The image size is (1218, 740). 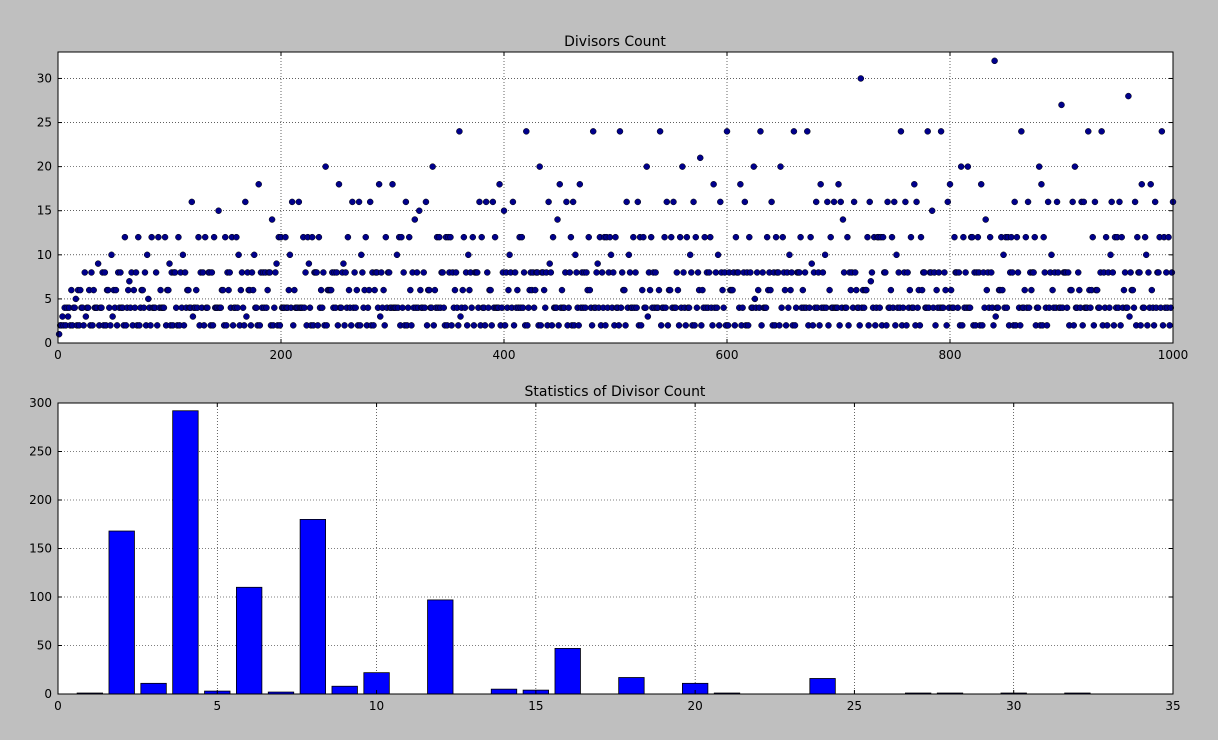 I want to click on bar, so click(x=313, y=607).